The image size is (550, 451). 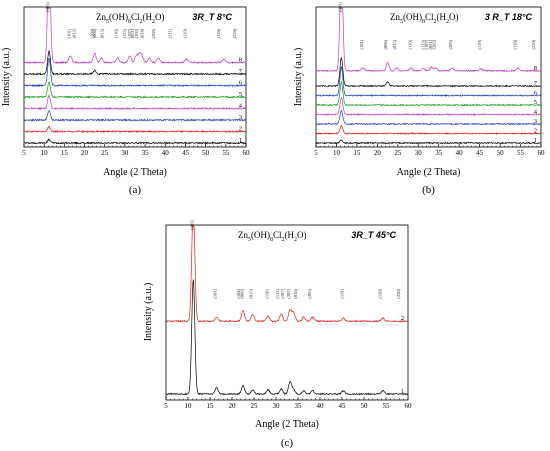 What do you see at coordinates (226, 153) in the screenshot?
I see `x-tick-label: 55` at bounding box center [226, 153].